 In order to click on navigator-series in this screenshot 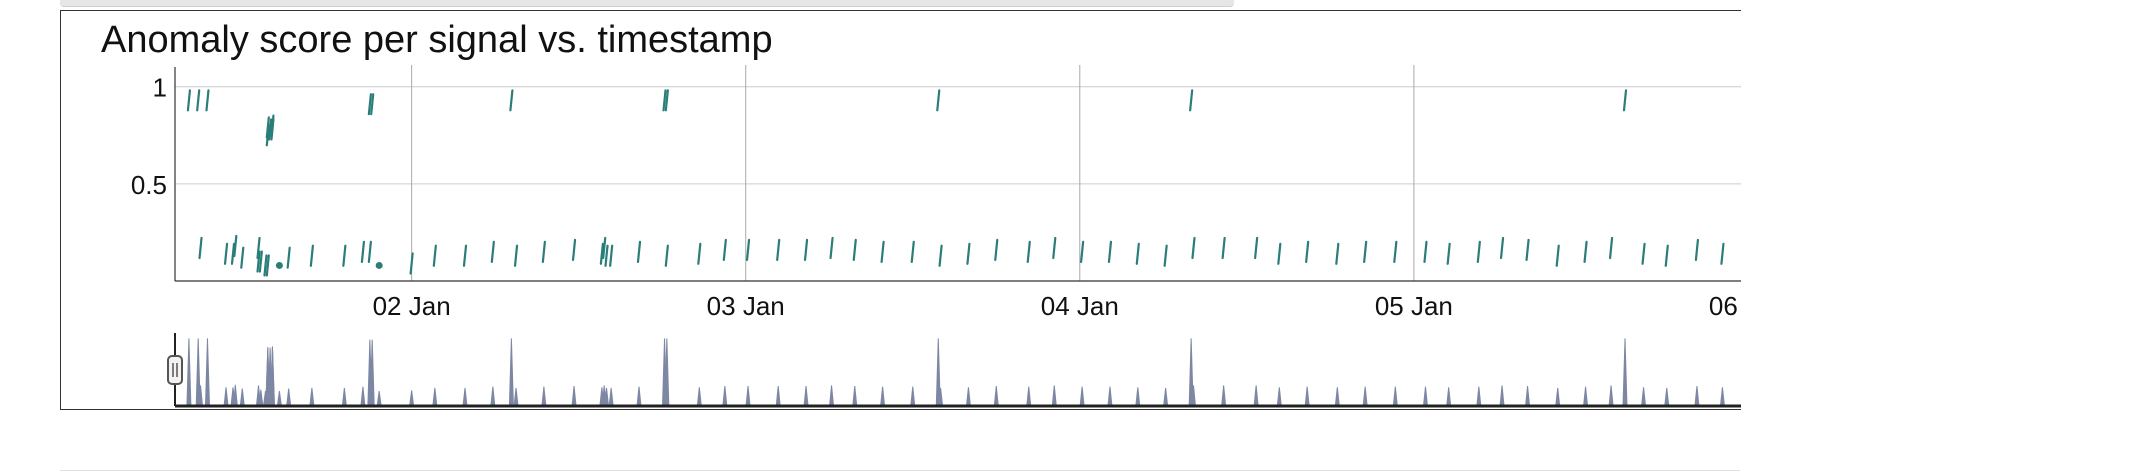, I will do `click(955, 372)`.